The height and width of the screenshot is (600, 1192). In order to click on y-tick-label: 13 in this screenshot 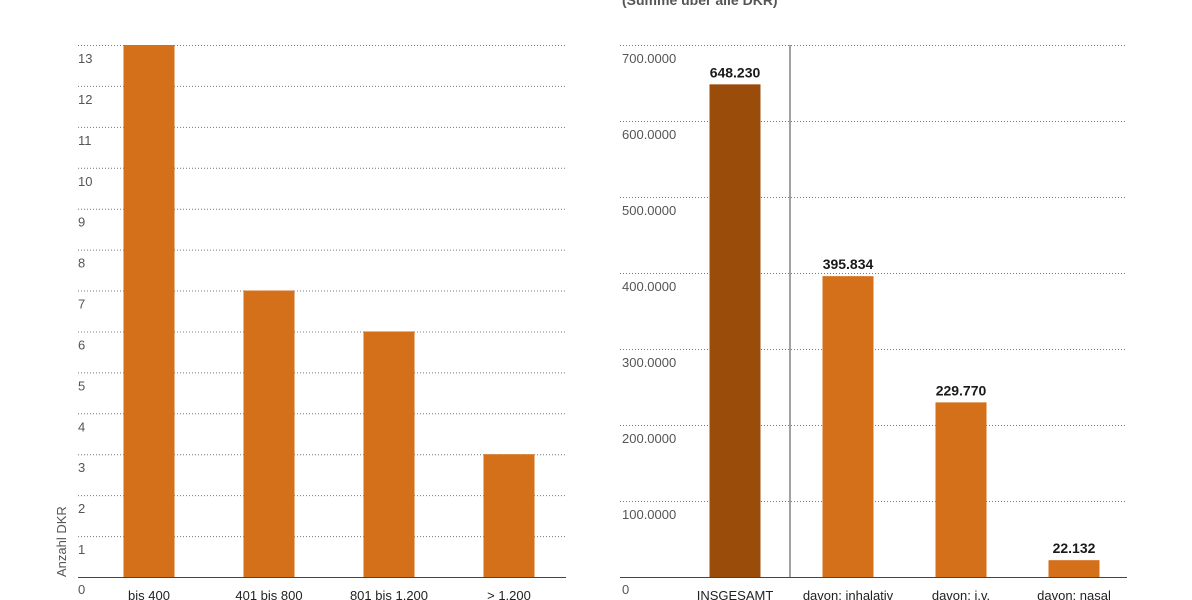, I will do `click(85, 58)`.